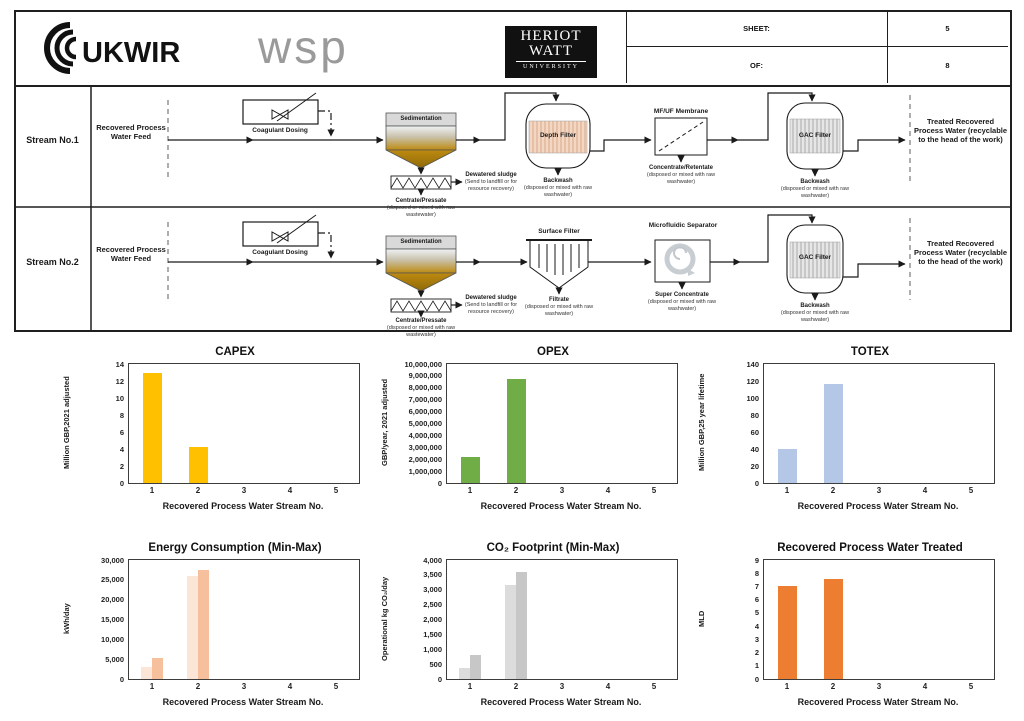 The width and height of the screenshot is (1024, 721). I want to click on y-tick-label: 1,500, so click(432, 634).